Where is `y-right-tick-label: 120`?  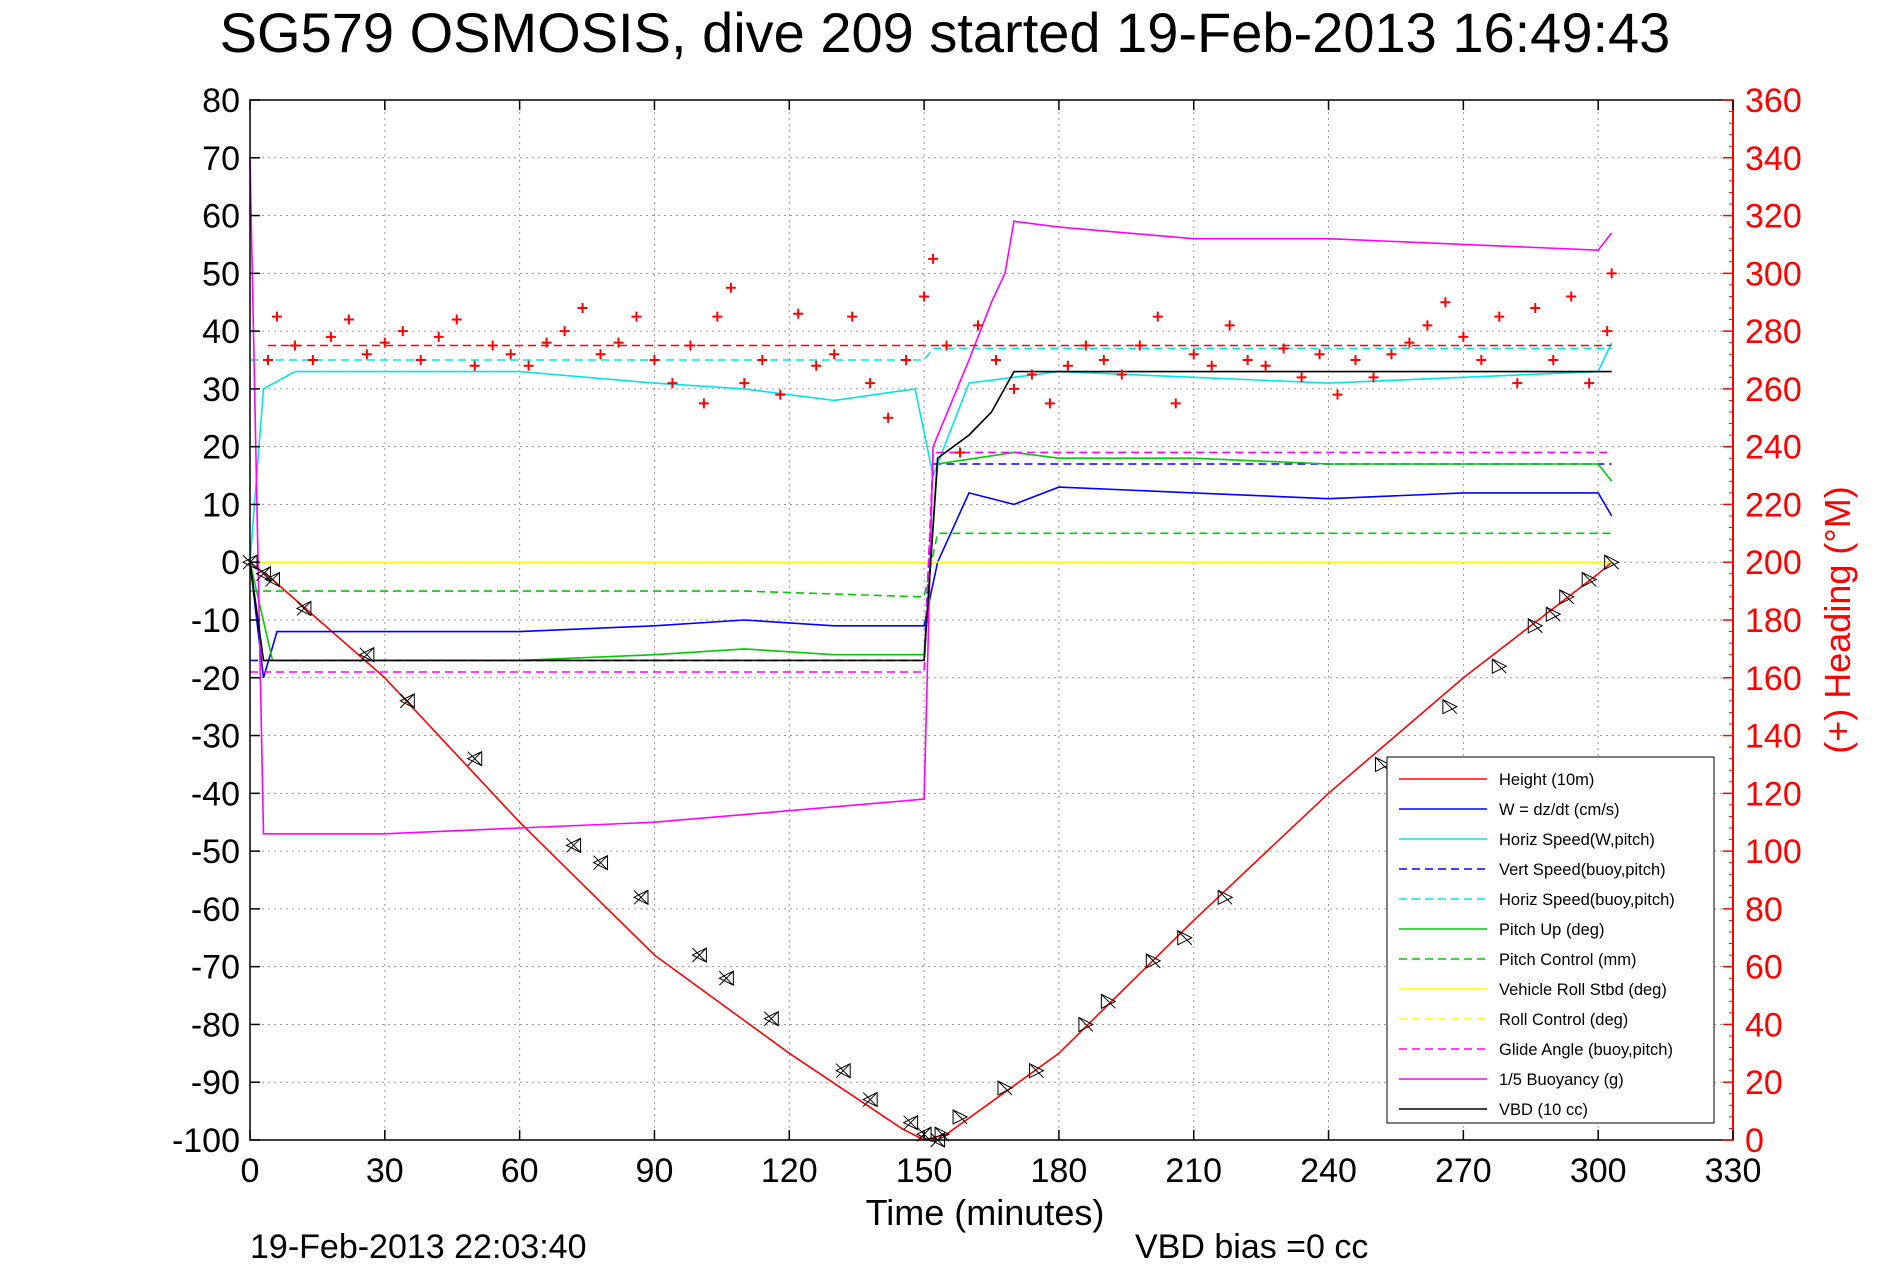
y-right-tick-label: 120 is located at coordinates (1773, 794).